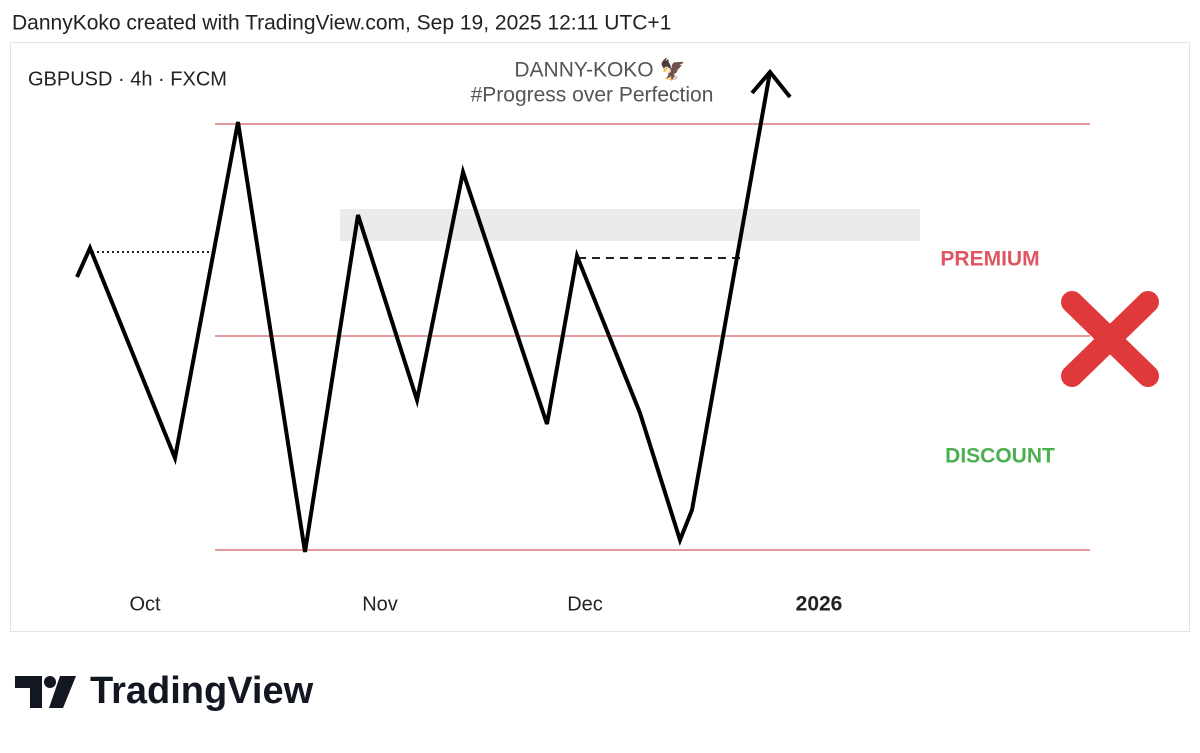 The height and width of the screenshot is (753, 1200). I want to click on x-label: 2026, so click(819, 604).